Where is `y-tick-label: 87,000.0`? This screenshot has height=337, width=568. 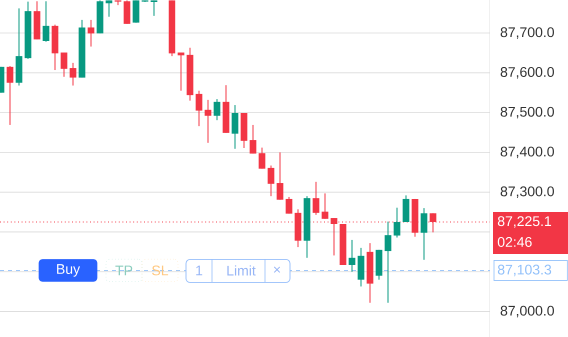
y-tick-label: 87,000.0 is located at coordinates (527, 312).